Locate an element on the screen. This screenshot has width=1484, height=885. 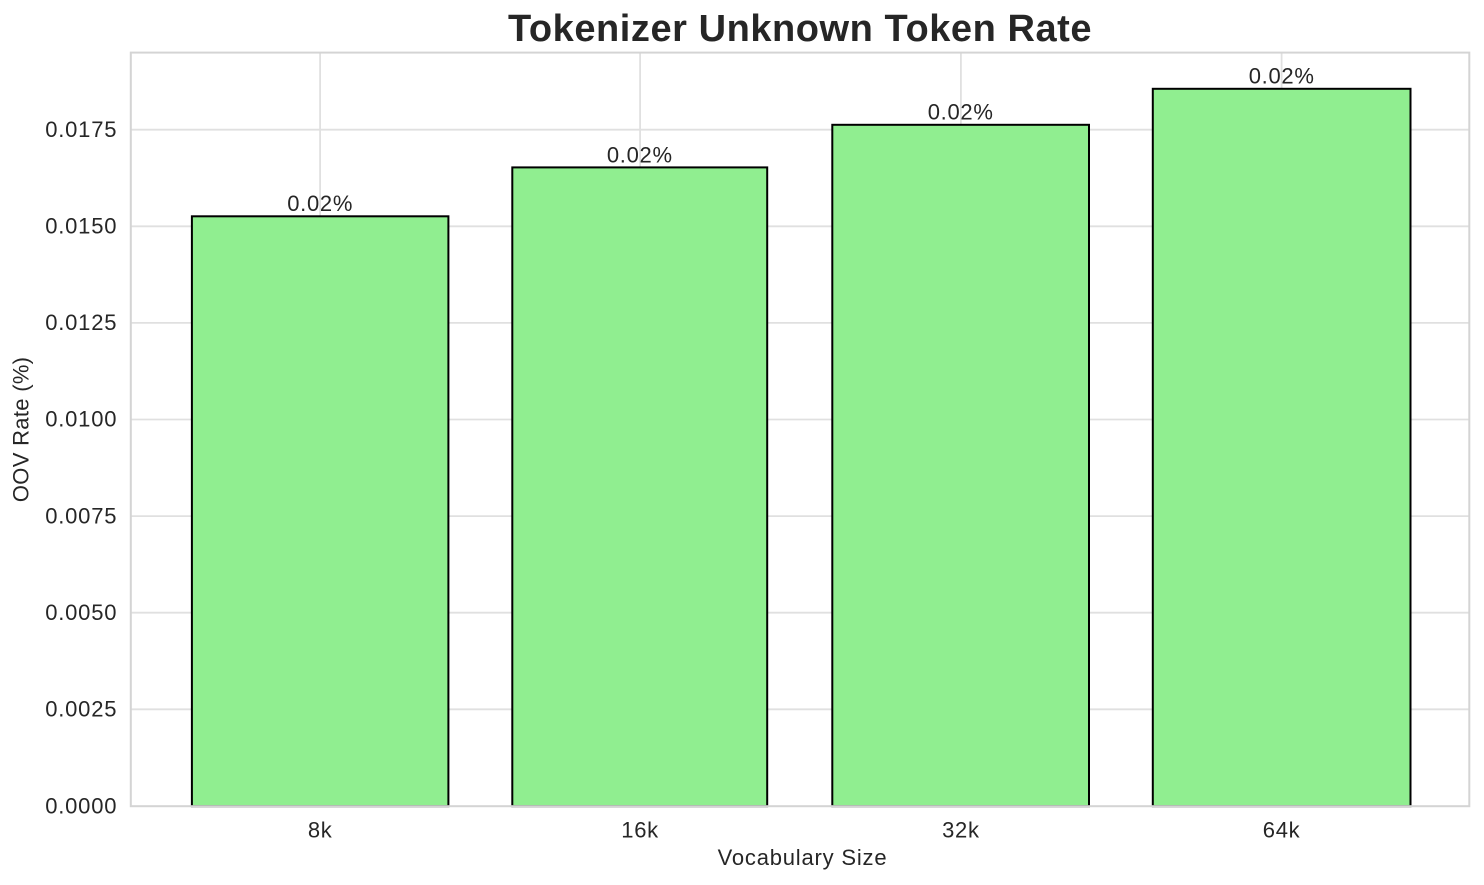
svg-text: 8k is located at coordinates (320, 830).